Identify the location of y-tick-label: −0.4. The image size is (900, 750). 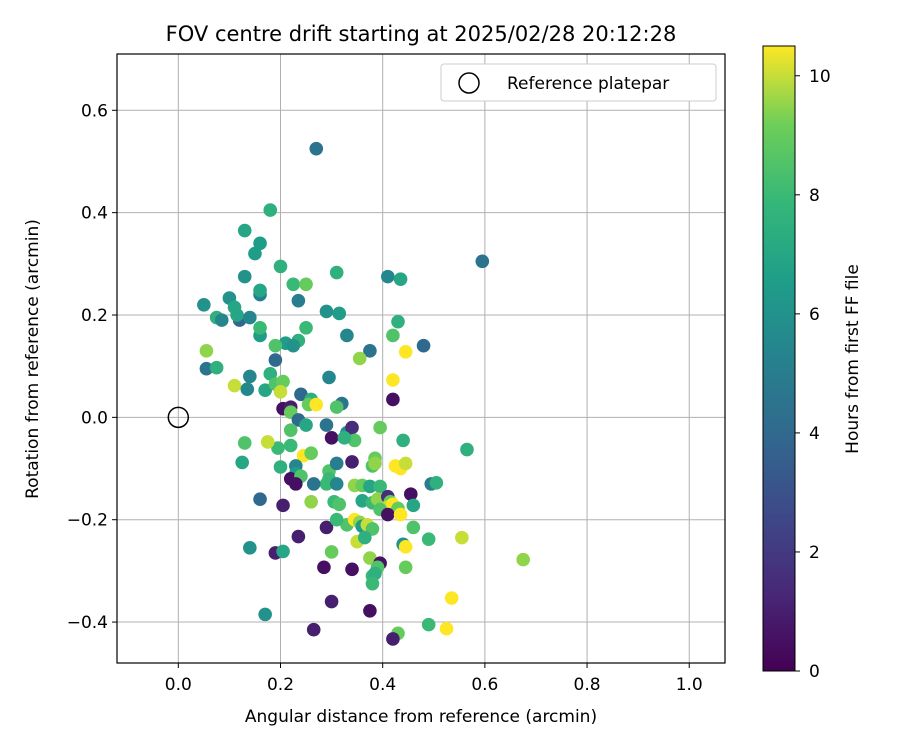
(87, 623).